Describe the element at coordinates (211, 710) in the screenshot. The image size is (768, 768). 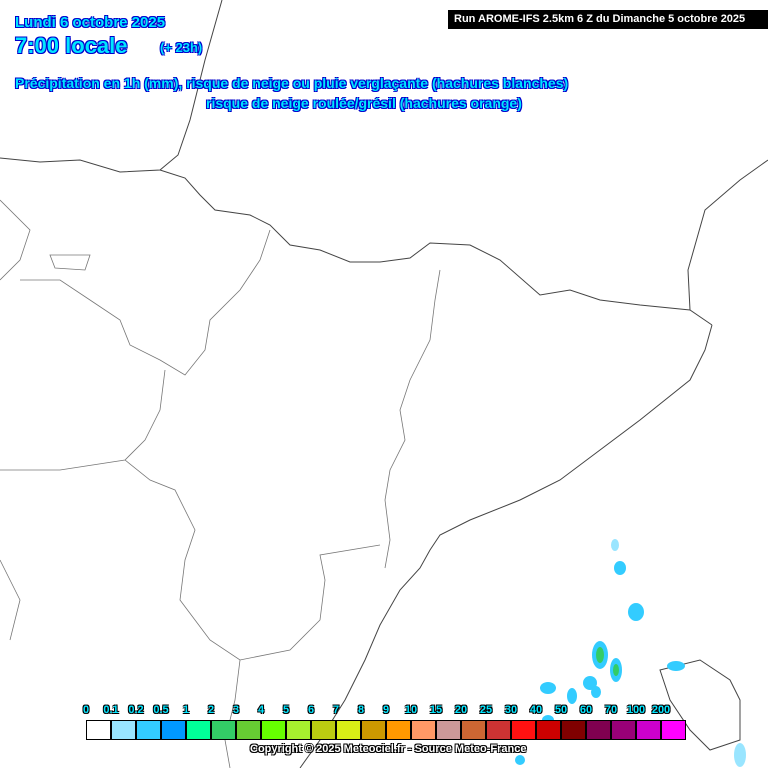
I see `legend-label: 2` at that location.